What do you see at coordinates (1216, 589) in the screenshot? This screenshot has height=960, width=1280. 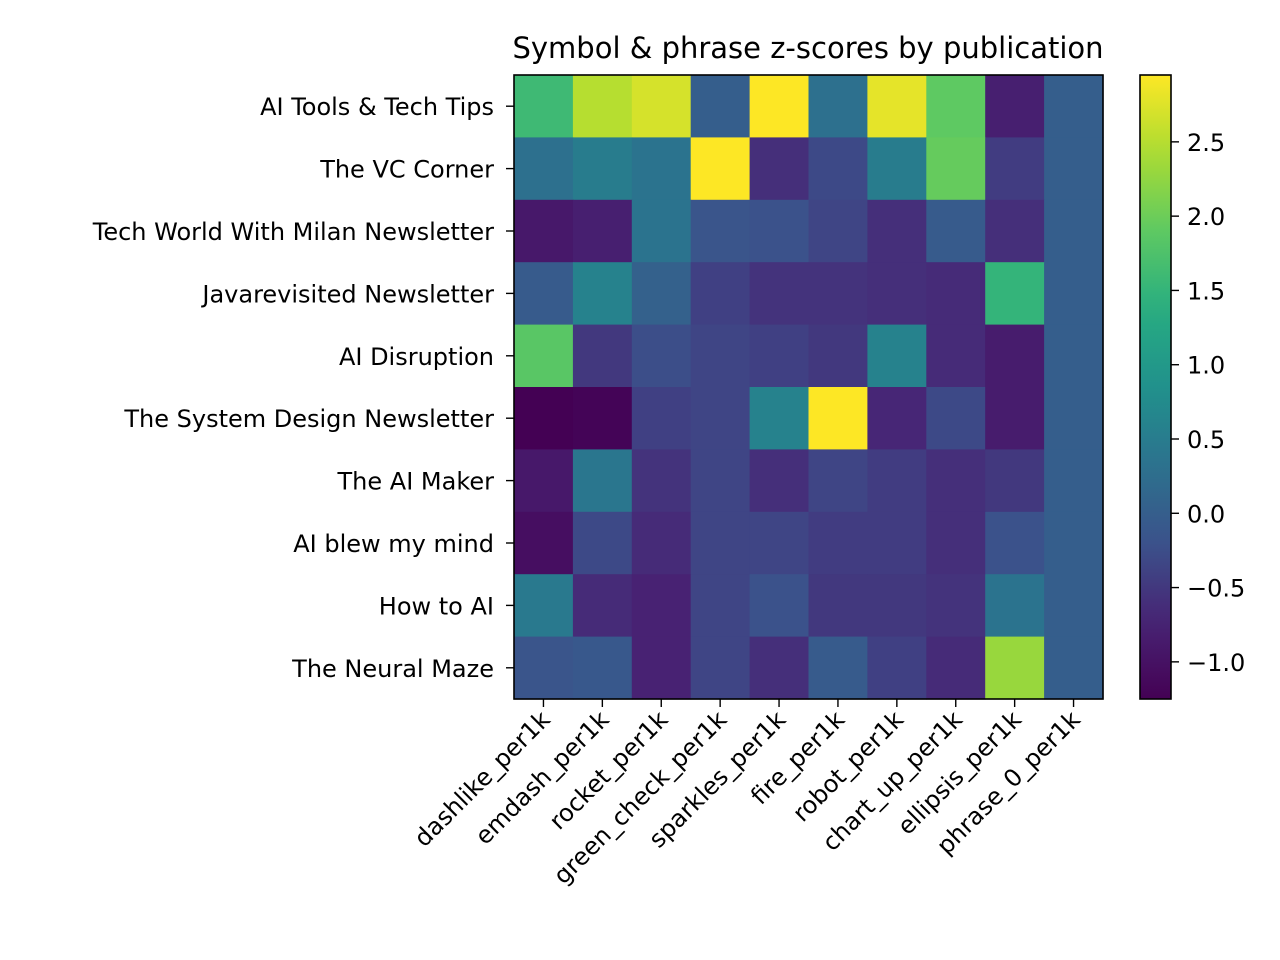 I see `colorbar-tick-label: −0.5` at bounding box center [1216, 589].